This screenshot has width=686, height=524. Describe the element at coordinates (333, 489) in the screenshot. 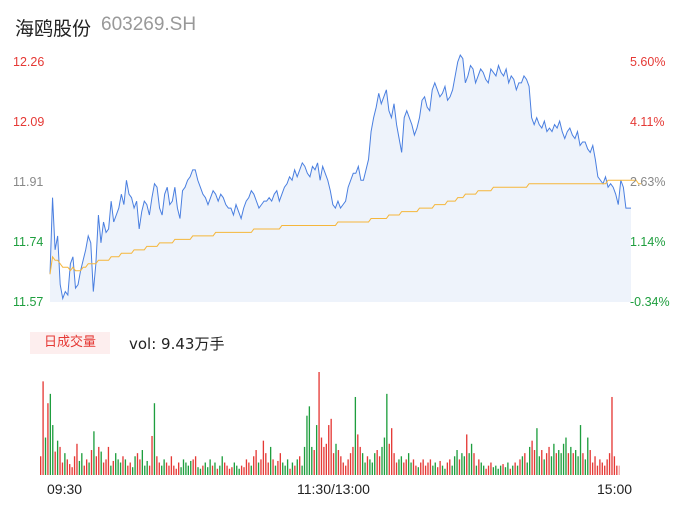

I see `x-tick-midday: 11:30/13:00` at that location.